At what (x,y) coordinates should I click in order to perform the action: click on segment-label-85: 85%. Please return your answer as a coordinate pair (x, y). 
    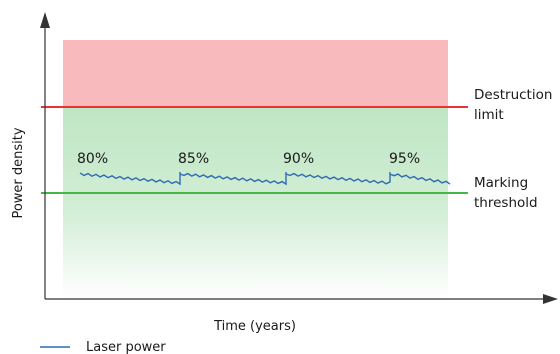
    Looking at the image, I should click on (193, 159).